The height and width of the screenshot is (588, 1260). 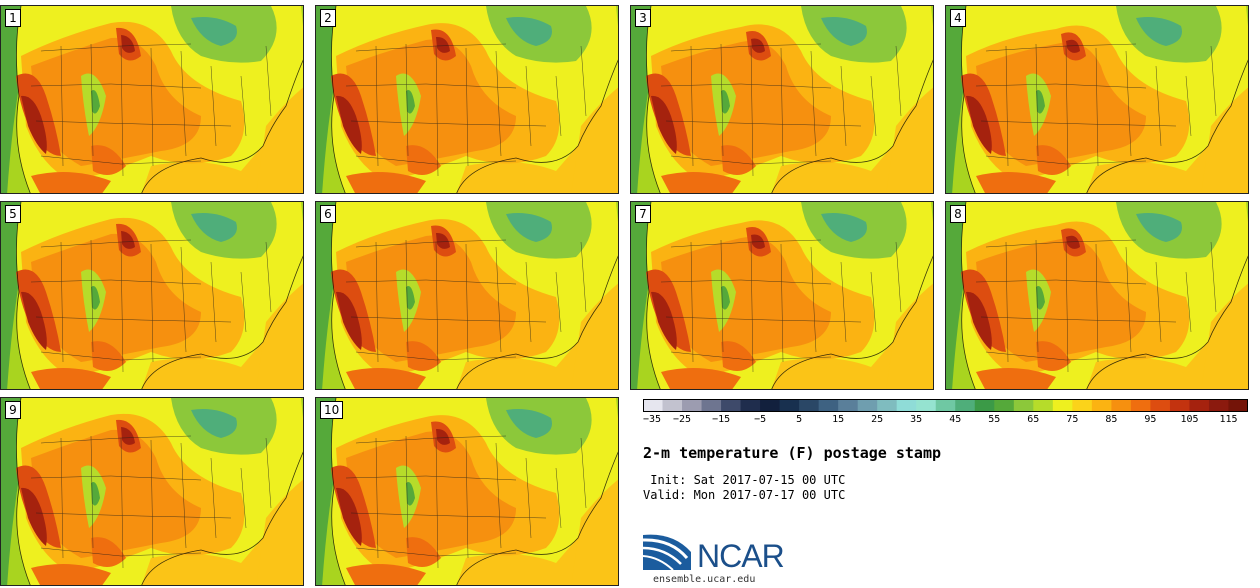 I want to click on colorbar-tick-label: 15, so click(x=838, y=419).